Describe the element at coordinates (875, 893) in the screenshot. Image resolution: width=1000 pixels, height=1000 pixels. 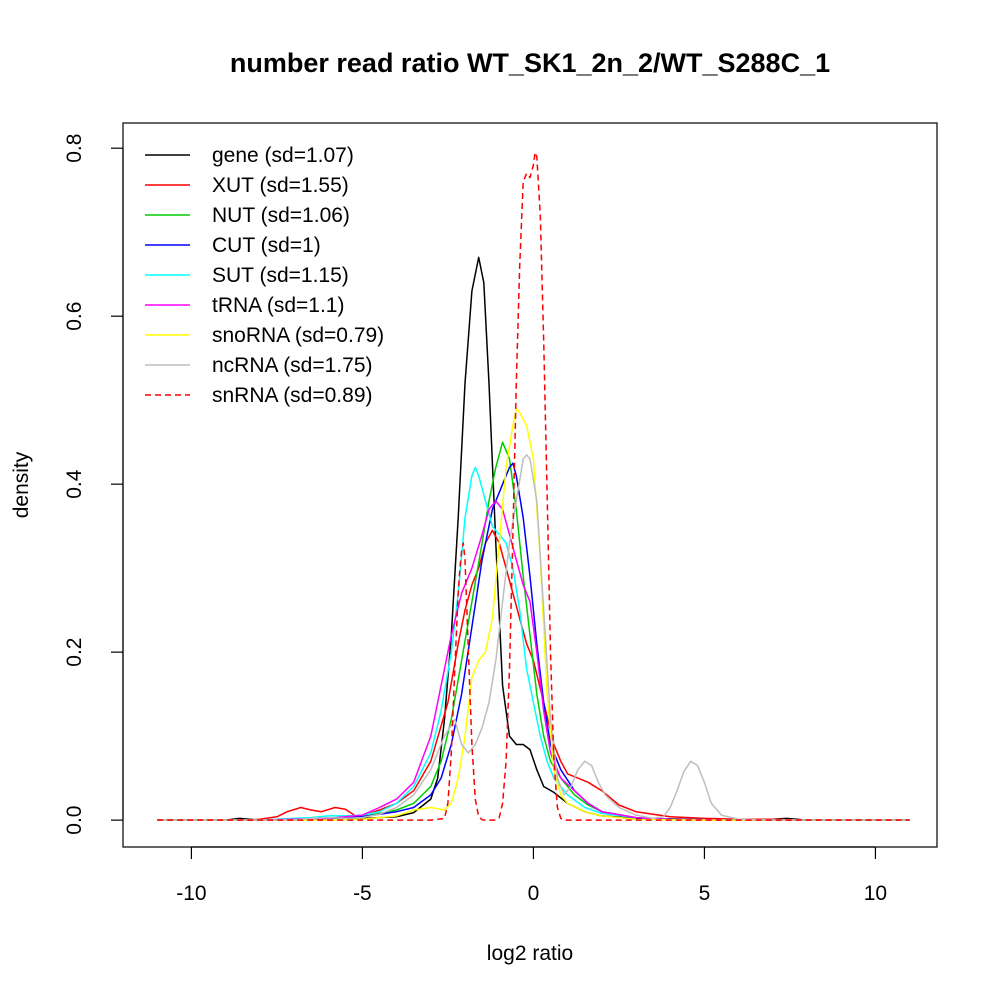
I see `x-tick-label: 10` at that location.